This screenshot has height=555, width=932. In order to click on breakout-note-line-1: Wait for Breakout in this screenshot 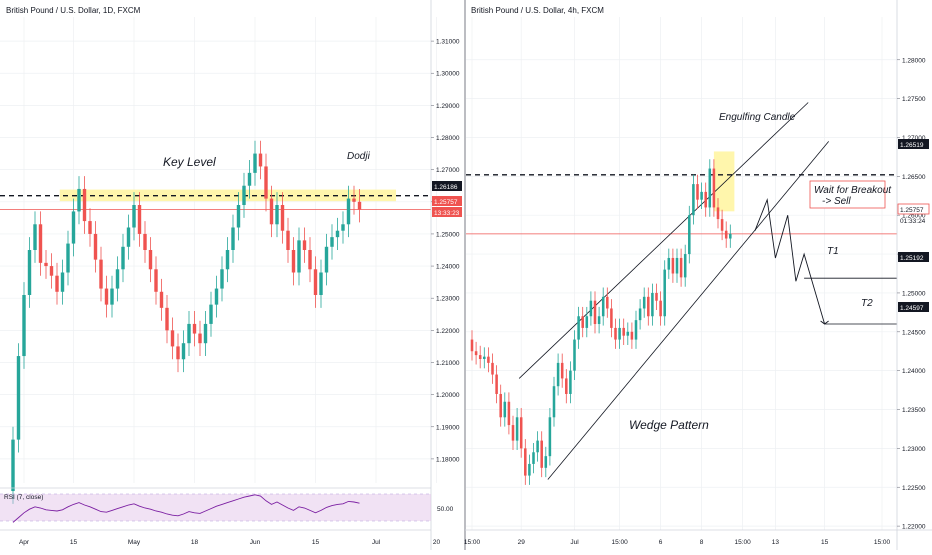, I will do `click(853, 190)`.